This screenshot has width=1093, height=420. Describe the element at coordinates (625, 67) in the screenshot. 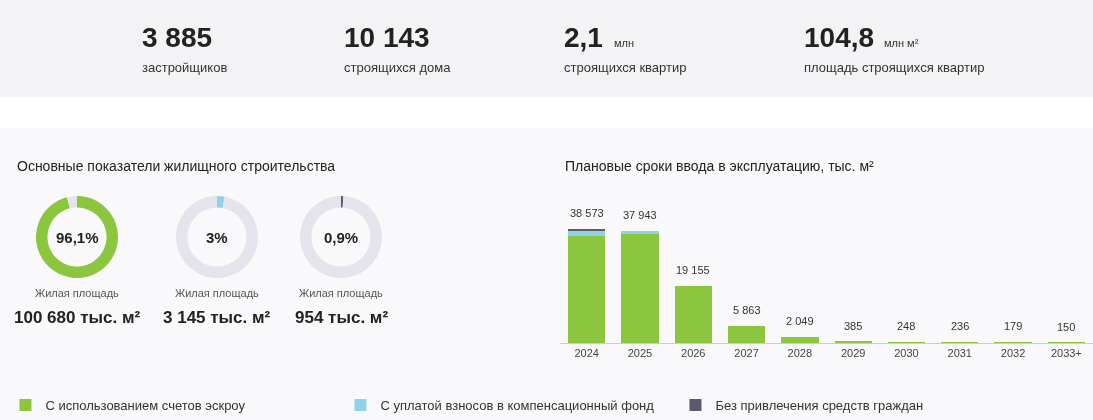

I see `text: строящихся квартир` at that location.